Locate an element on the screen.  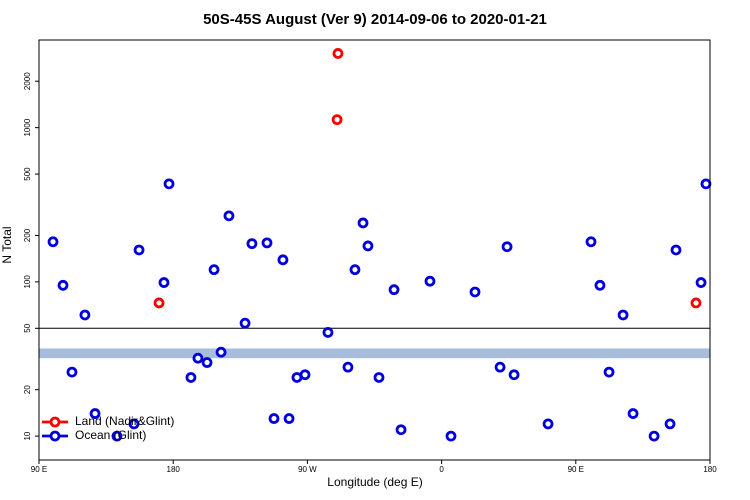
y-tick-label: 20 is located at coordinates (27, 389).